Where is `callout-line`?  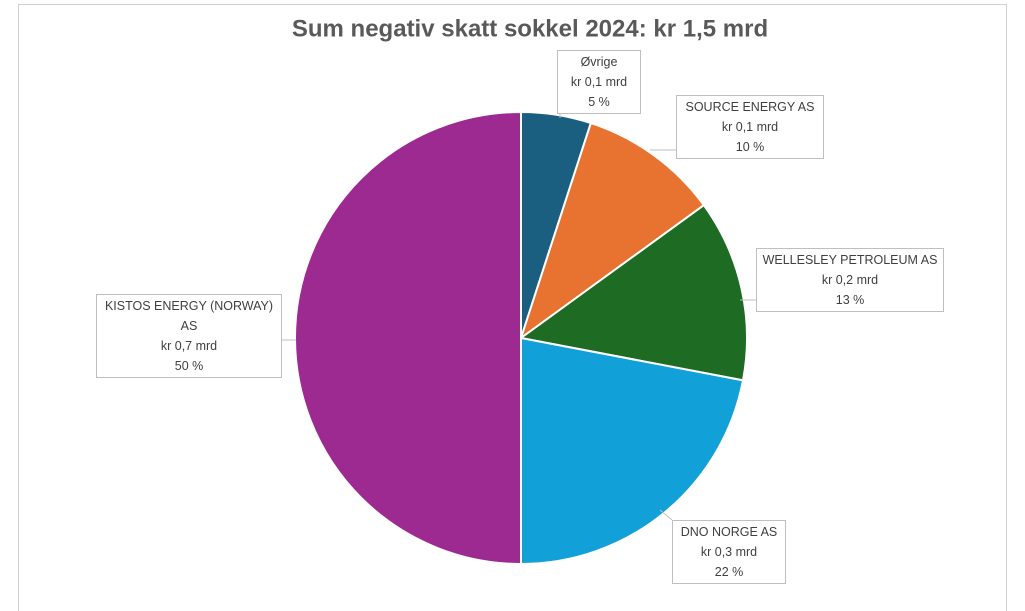
callout-line is located at coordinates (666, 515).